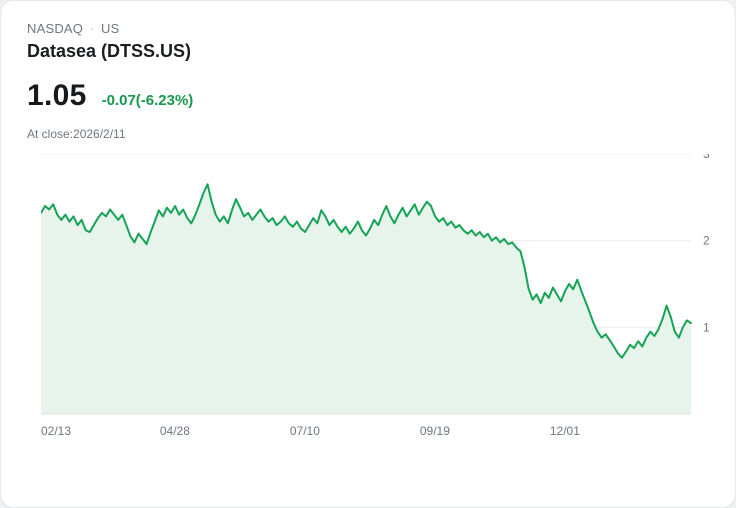 This screenshot has width=736, height=508. What do you see at coordinates (305, 431) in the screenshot?
I see `svg-text: 07/10` at bounding box center [305, 431].